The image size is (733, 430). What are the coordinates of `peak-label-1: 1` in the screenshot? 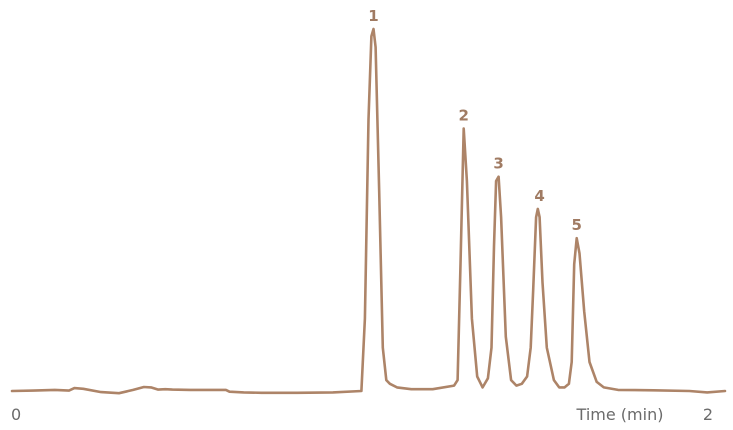 It's located at (373, 16).